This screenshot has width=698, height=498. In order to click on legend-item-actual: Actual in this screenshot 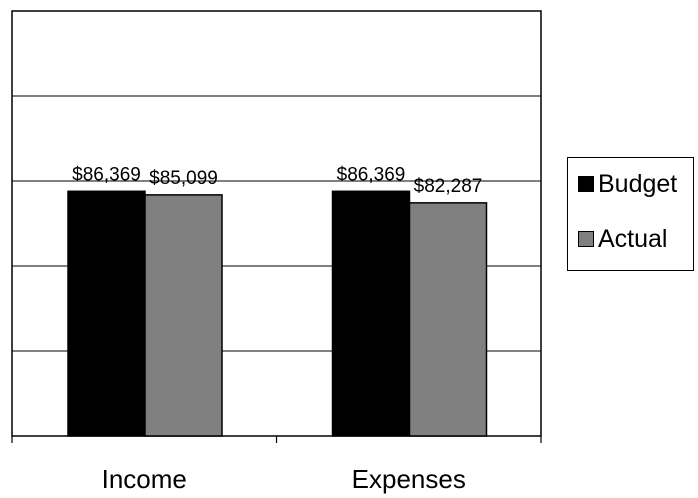, I will do `click(622, 239)`.